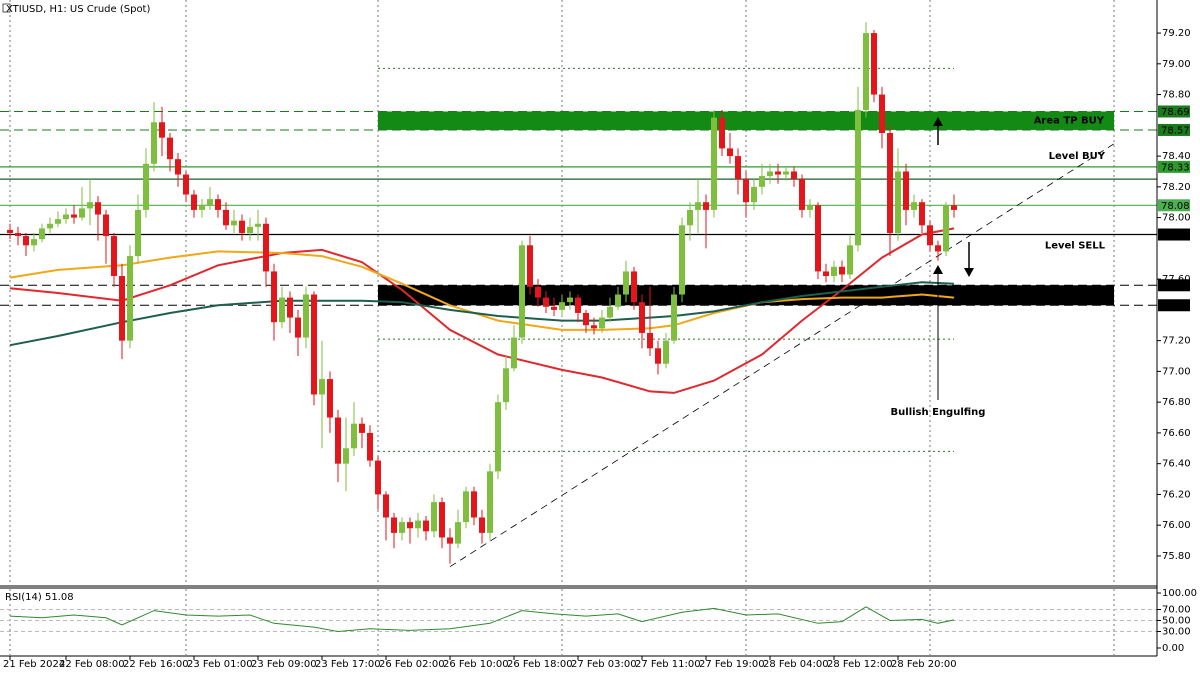 This screenshot has width=1200, height=675. Describe the element at coordinates (860, 664) in the screenshot. I see `x-tick-label: 28 Feb 12:00` at that location.